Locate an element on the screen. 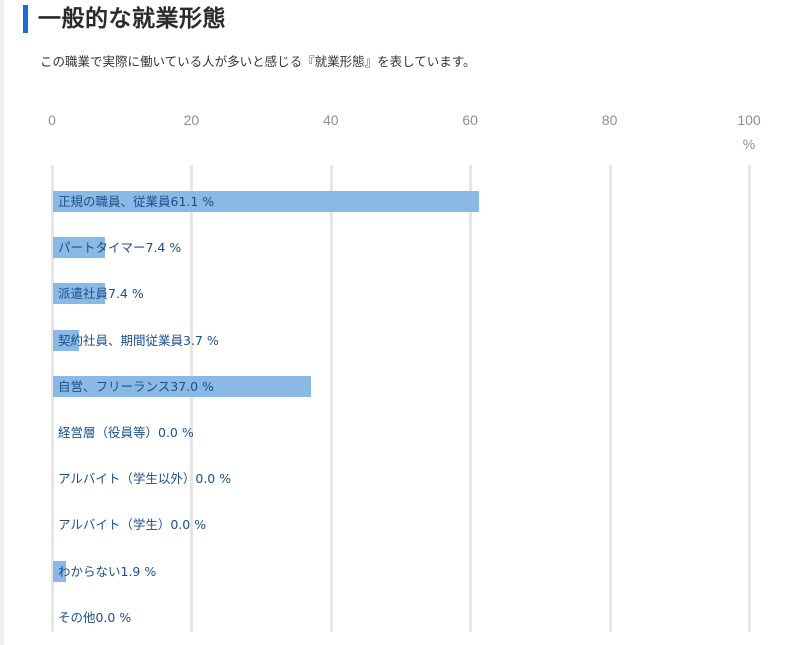 This screenshot has height=645, width=800. bar-row: 自営、フリーランス37.0 % is located at coordinates (403, 386).